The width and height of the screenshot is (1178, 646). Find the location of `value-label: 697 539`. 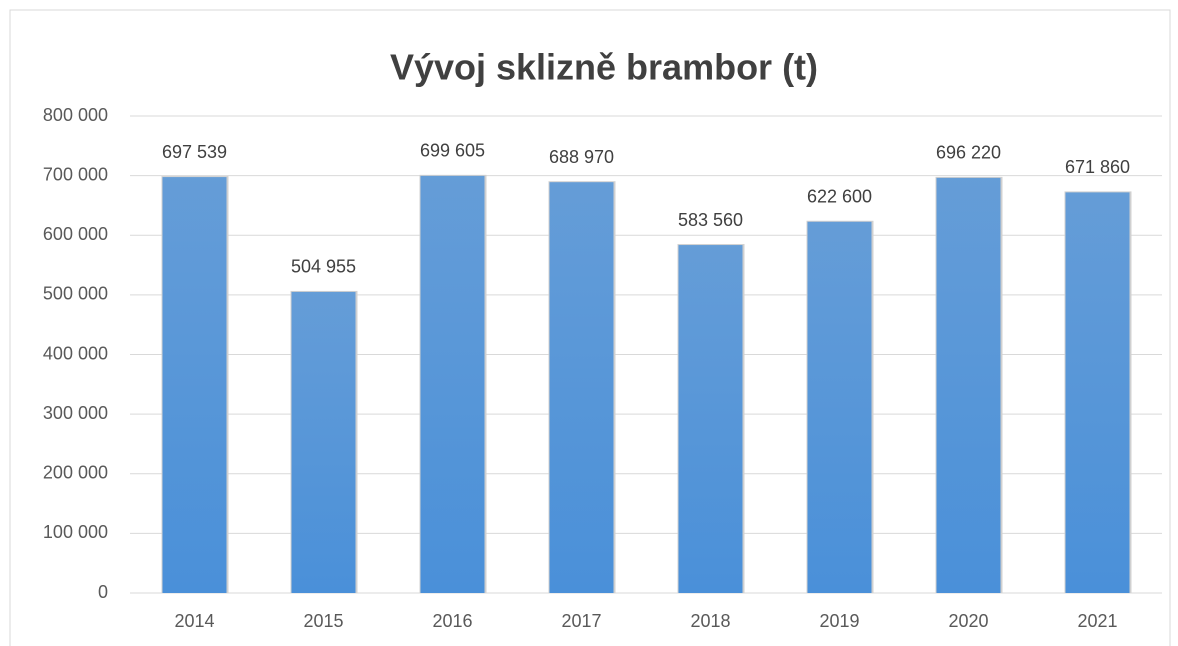

value-label: 697 539 is located at coordinates (194, 152).